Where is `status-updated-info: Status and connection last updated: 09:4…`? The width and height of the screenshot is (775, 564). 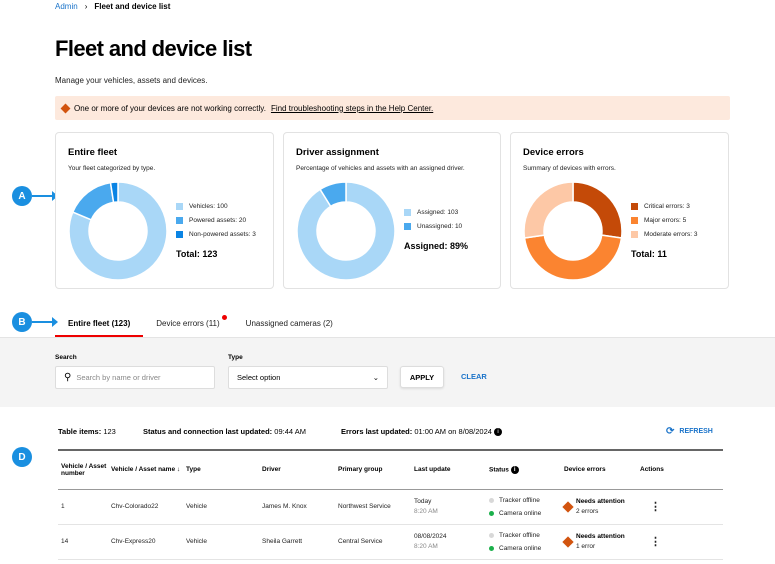 status-updated-info: Status and connection last updated: 09:4… is located at coordinates (224, 431).